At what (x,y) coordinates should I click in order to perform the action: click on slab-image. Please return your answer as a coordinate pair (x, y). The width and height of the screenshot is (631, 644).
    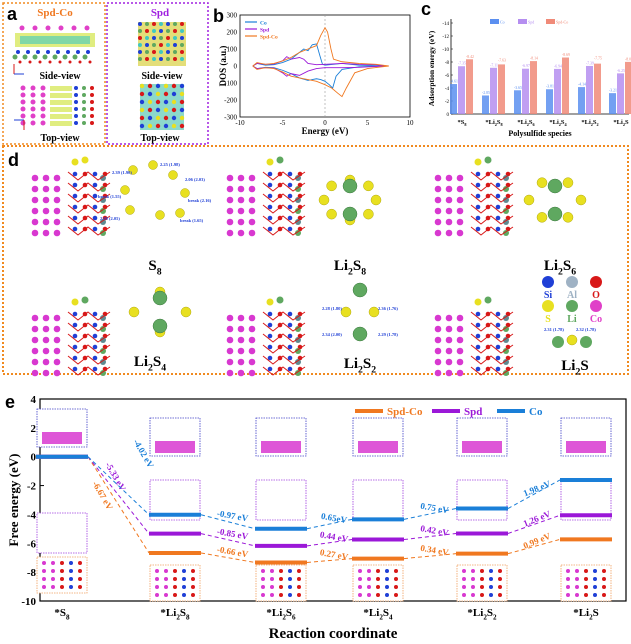
    Looking at the image, I should click on (482, 447).